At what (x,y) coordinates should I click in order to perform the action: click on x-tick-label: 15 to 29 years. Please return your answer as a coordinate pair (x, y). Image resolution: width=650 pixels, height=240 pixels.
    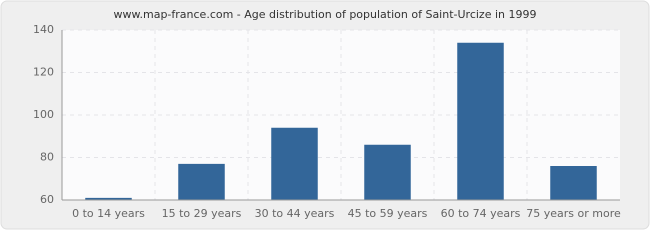
    Looking at the image, I should click on (202, 213).